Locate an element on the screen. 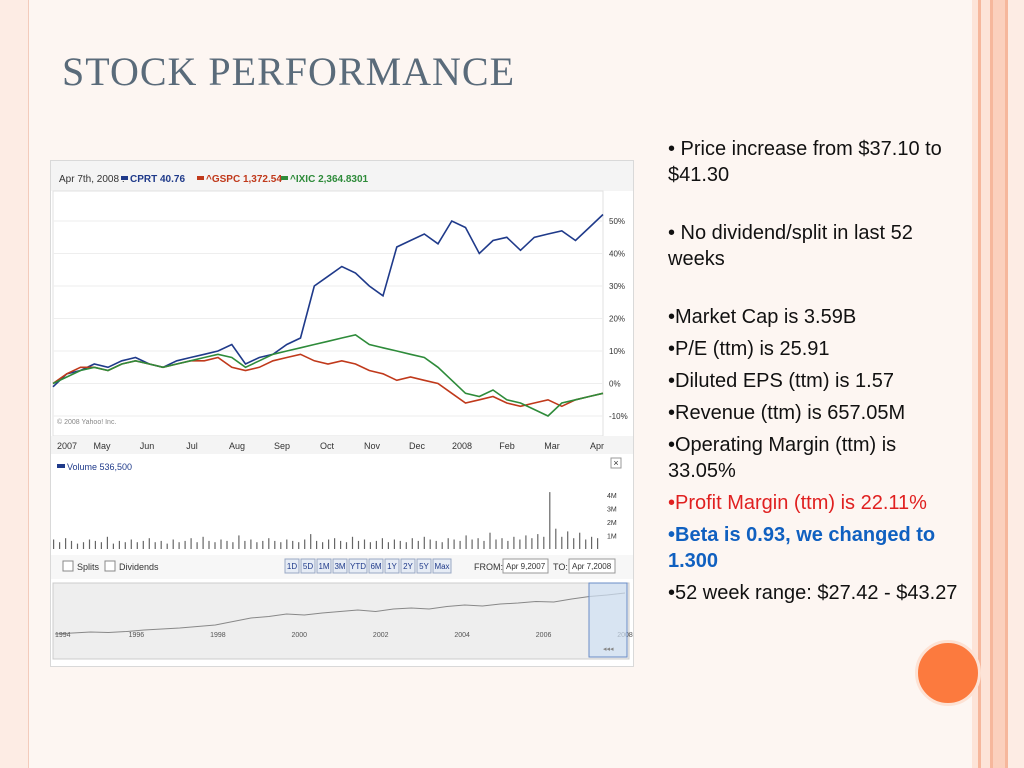 This screenshot has height=768, width=1024. x-tick-label: Dec is located at coordinates (417, 446).